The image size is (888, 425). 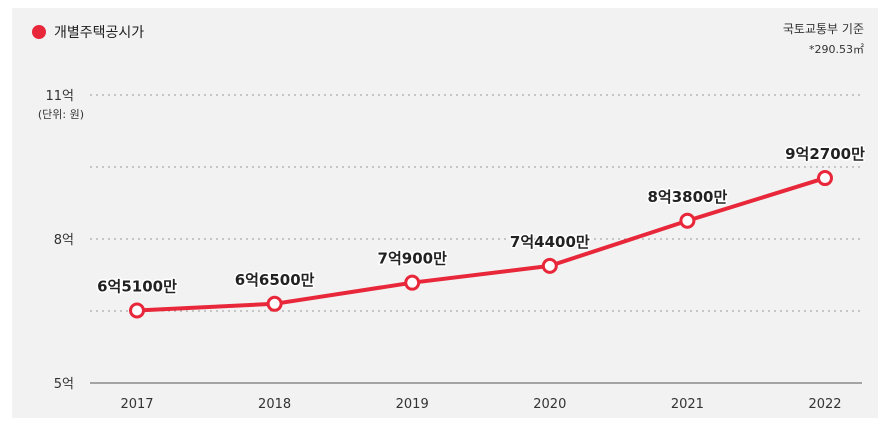 I want to click on source-text: 국토교통부 기준, so click(x=823, y=29).